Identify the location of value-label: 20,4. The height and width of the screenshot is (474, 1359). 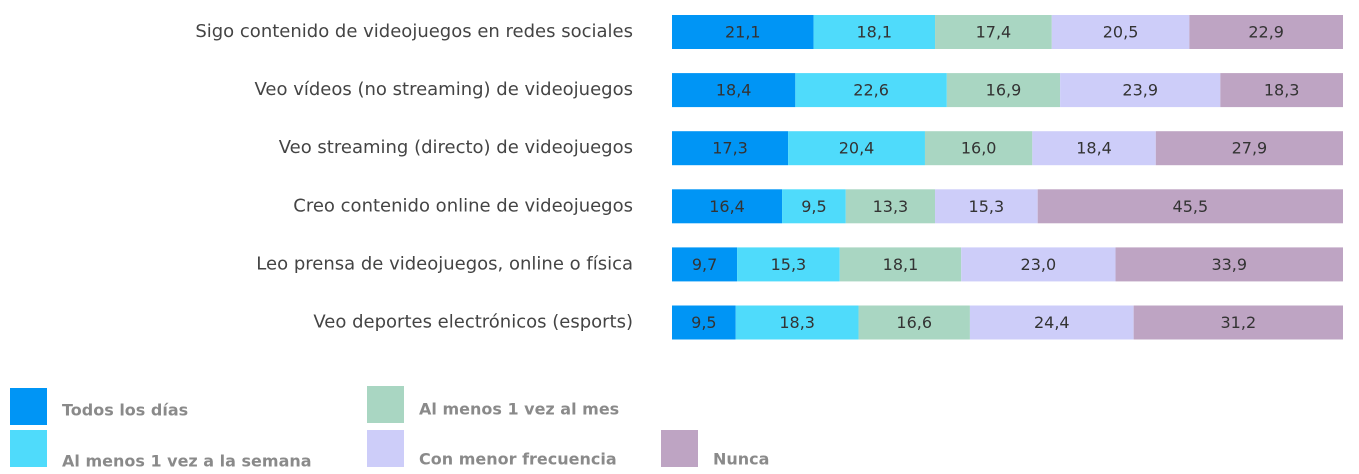
(857, 148).